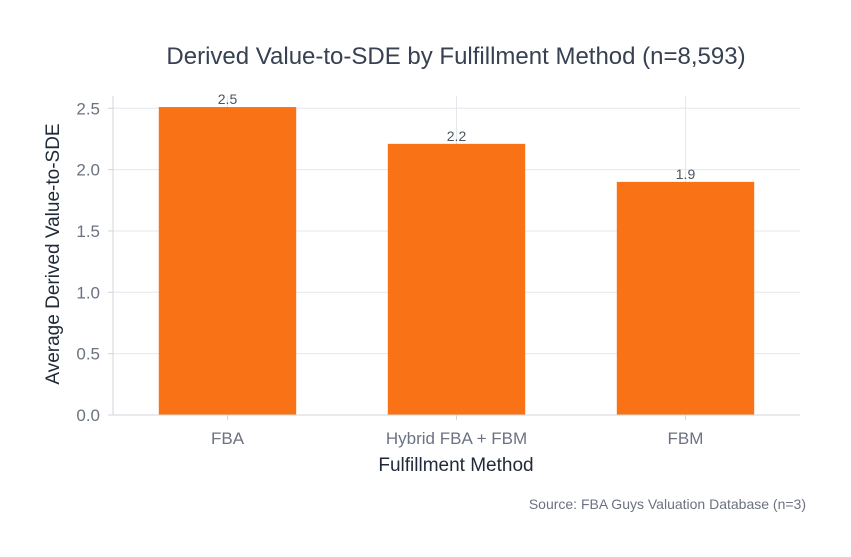 The height and width of the screenshot is (557, 851). I want to click on y-tick-label: 1.0, so click(88, 292).